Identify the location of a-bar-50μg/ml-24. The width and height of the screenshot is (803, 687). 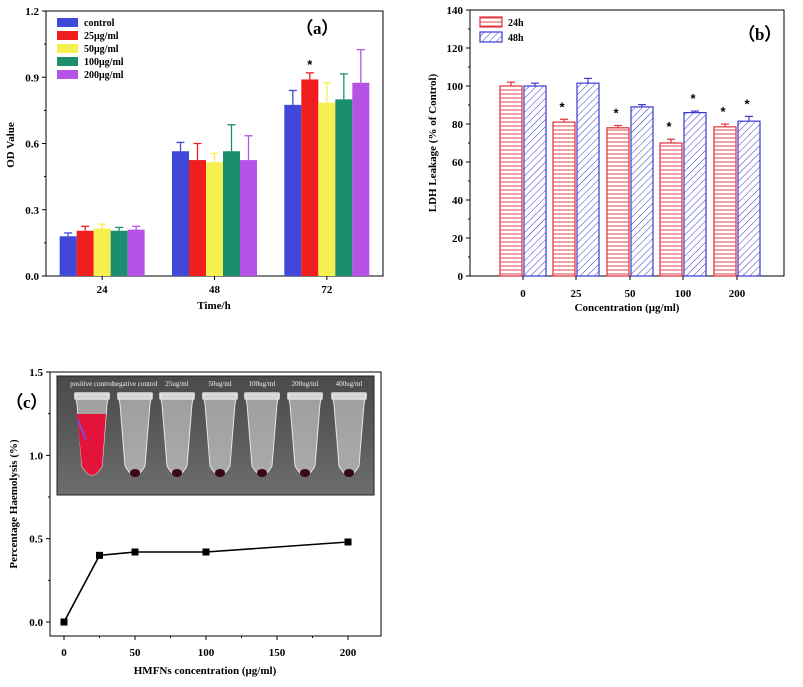
(102, 252).